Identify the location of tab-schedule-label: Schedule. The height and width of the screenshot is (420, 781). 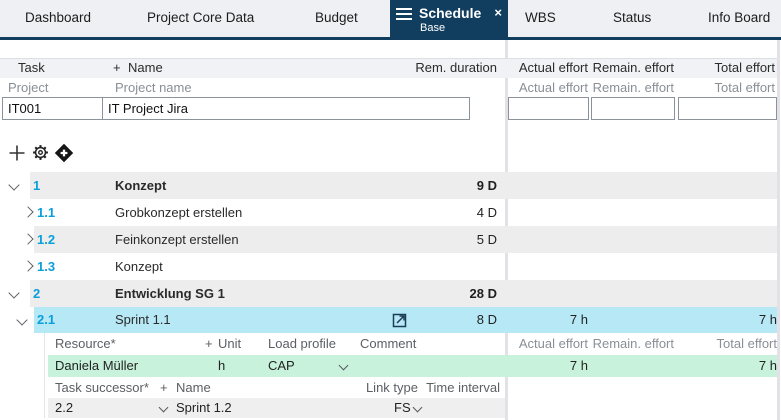
(450, 13).